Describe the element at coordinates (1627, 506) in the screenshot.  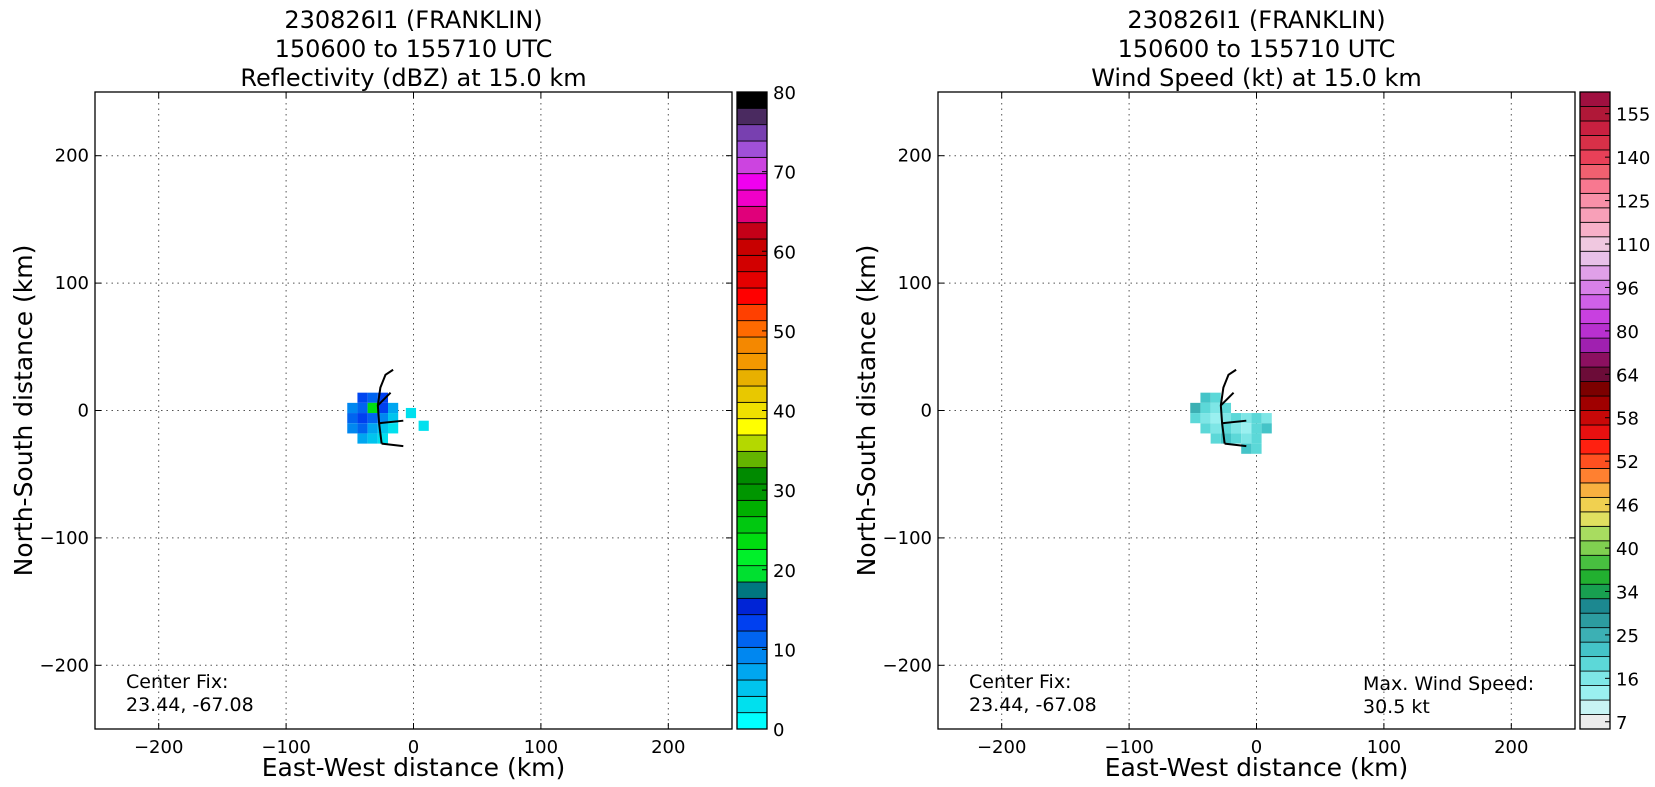
I see `colorbar-tick-label: 46` at that location.